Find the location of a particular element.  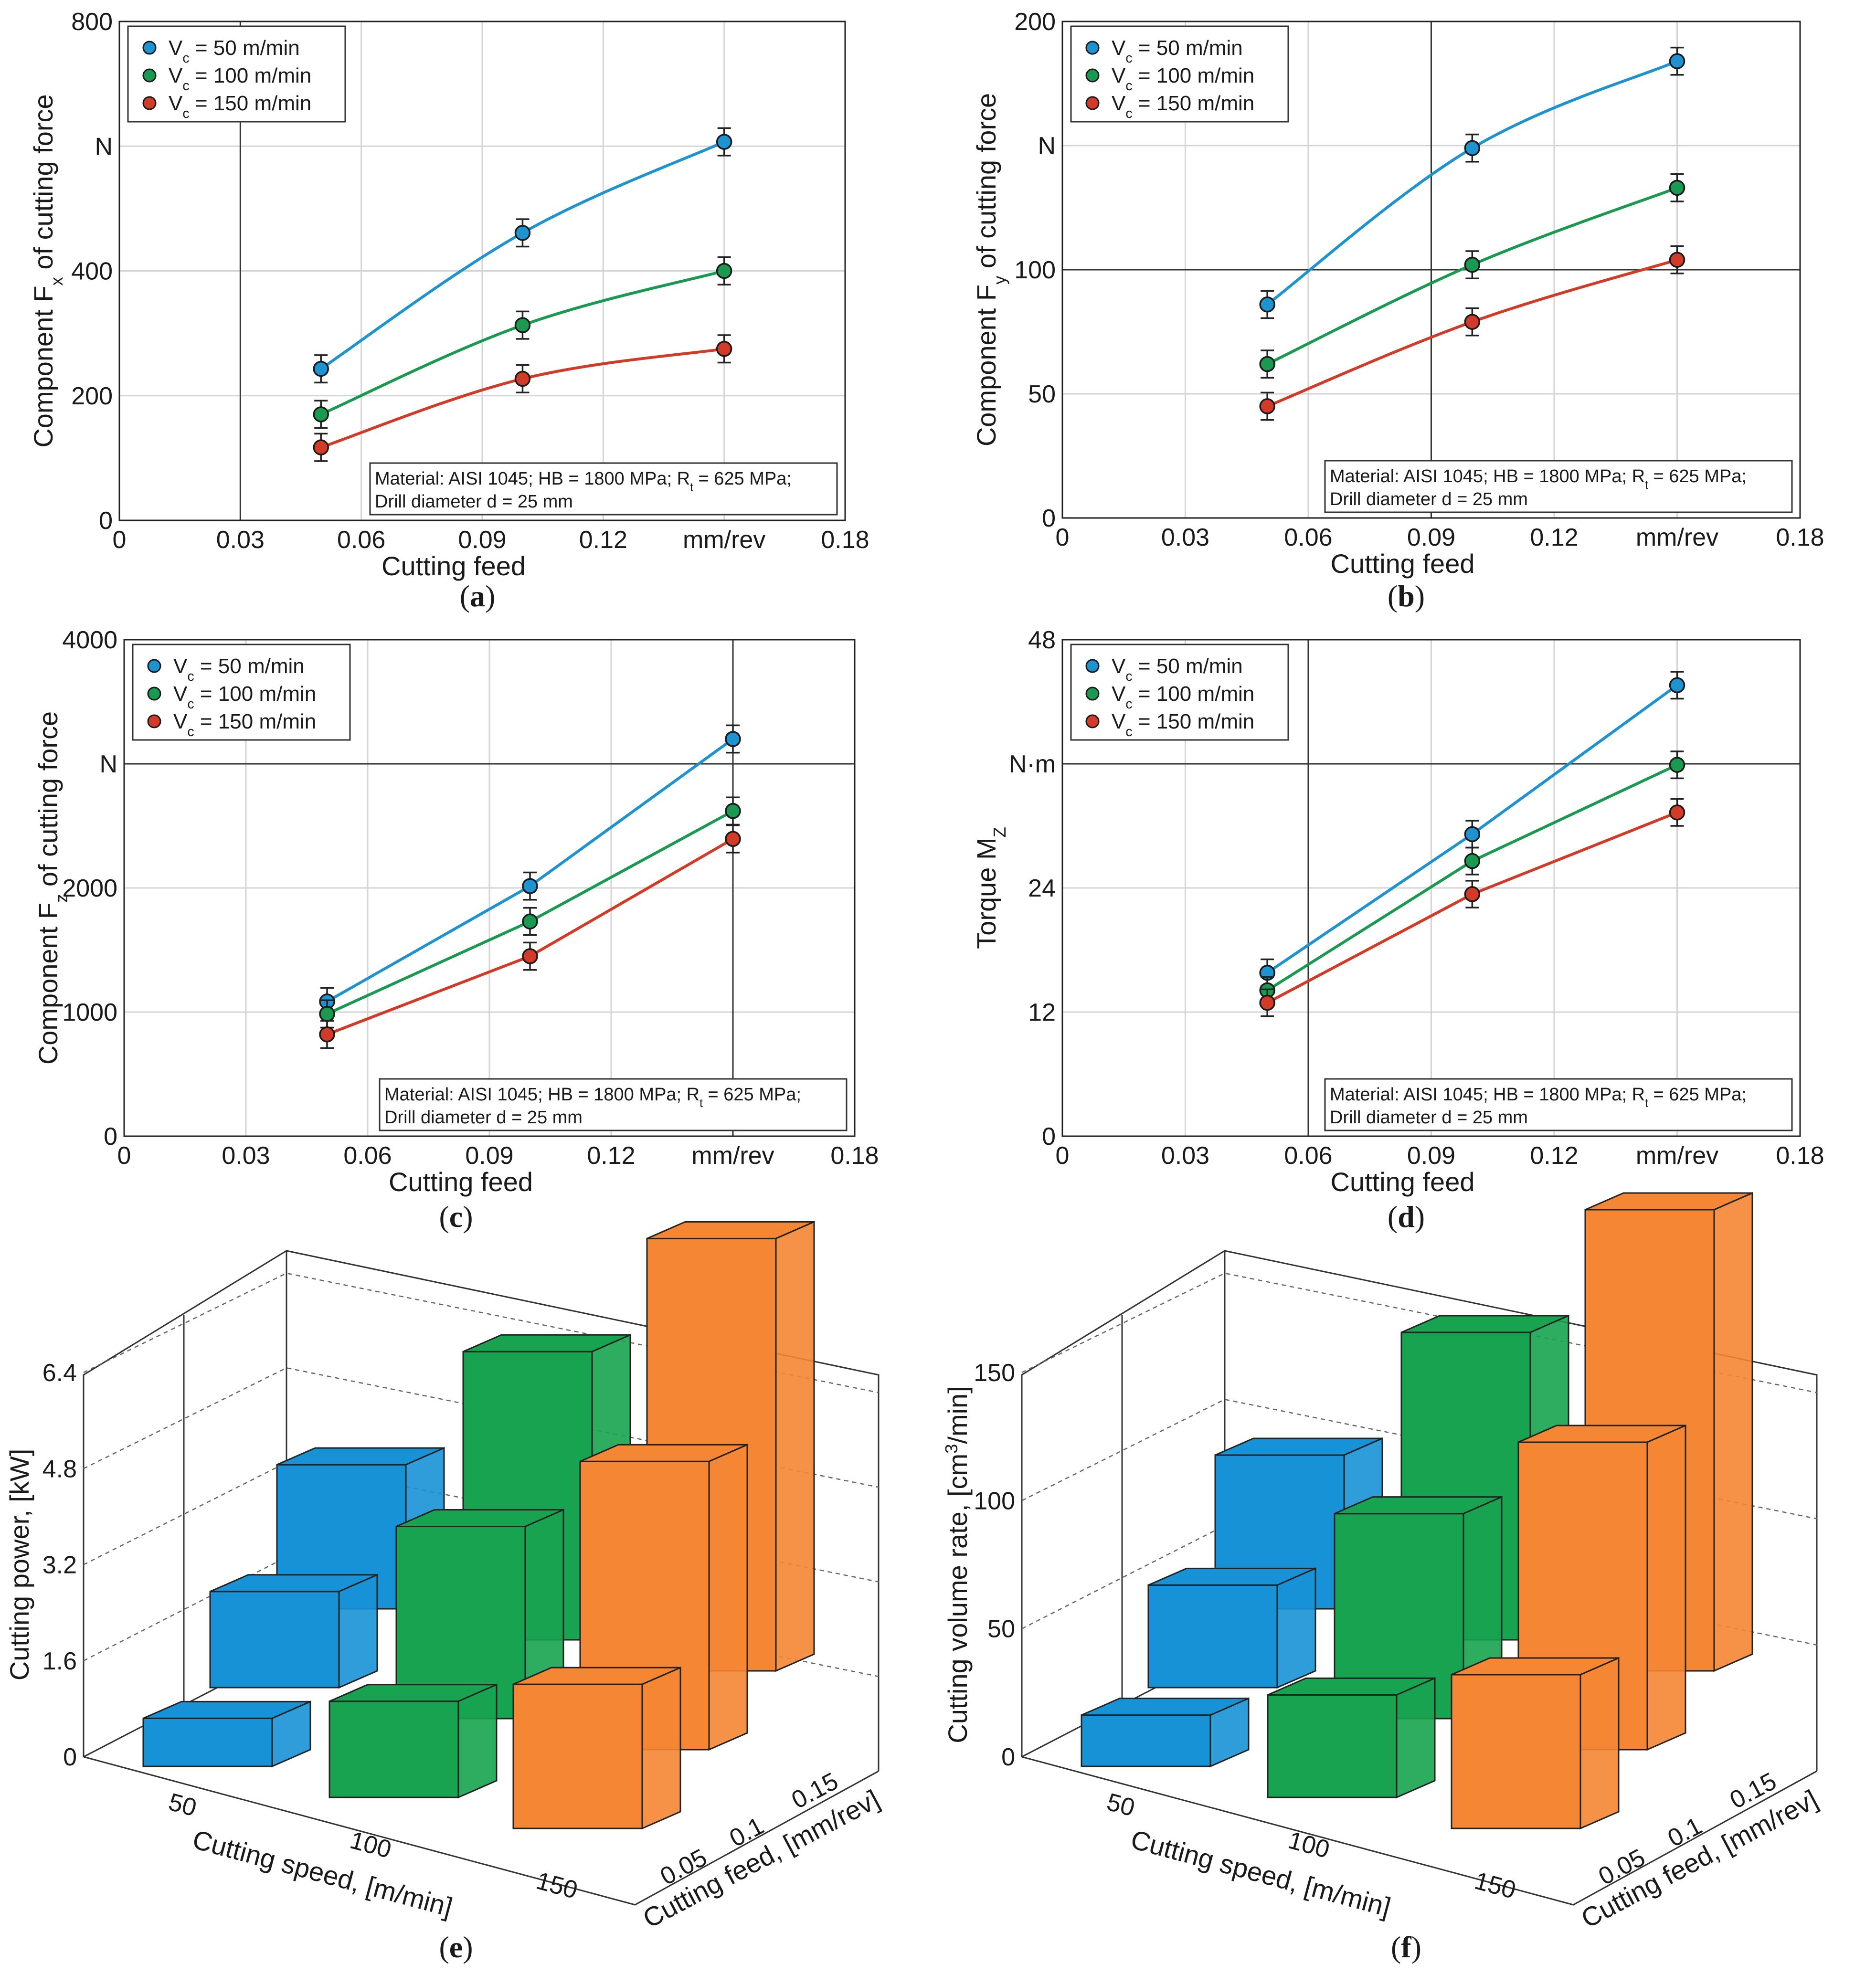

y-axis-label: Component Fz of cutting force is located at coordinates (52, 888).